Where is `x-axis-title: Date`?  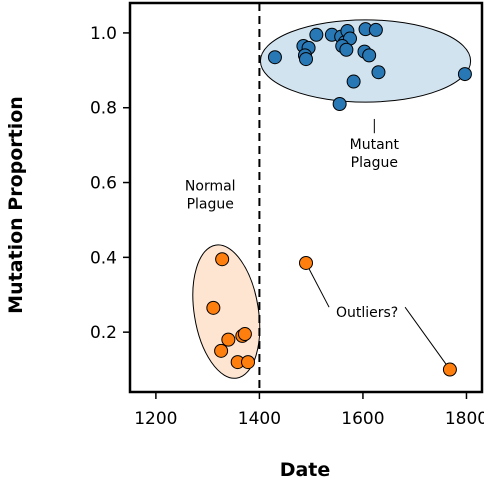 x-axis-title: Date is located at coordinates (305, 470).